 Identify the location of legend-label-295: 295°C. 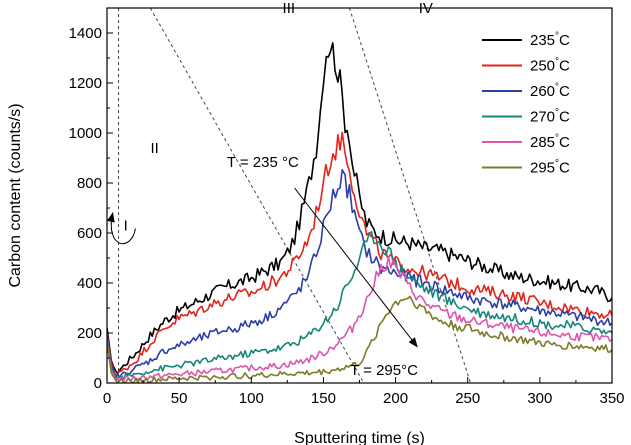
(550, 168).